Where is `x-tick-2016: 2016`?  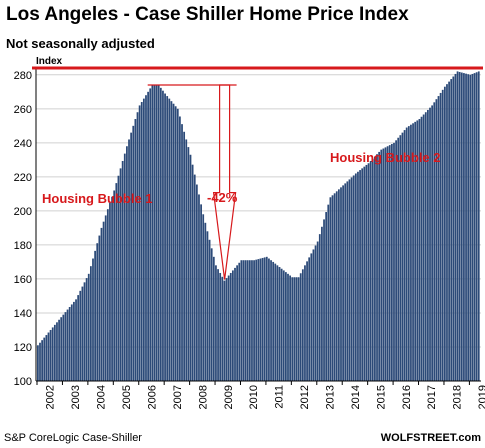 x-tick-2016: 2016 is located at coordinates (407, 397).